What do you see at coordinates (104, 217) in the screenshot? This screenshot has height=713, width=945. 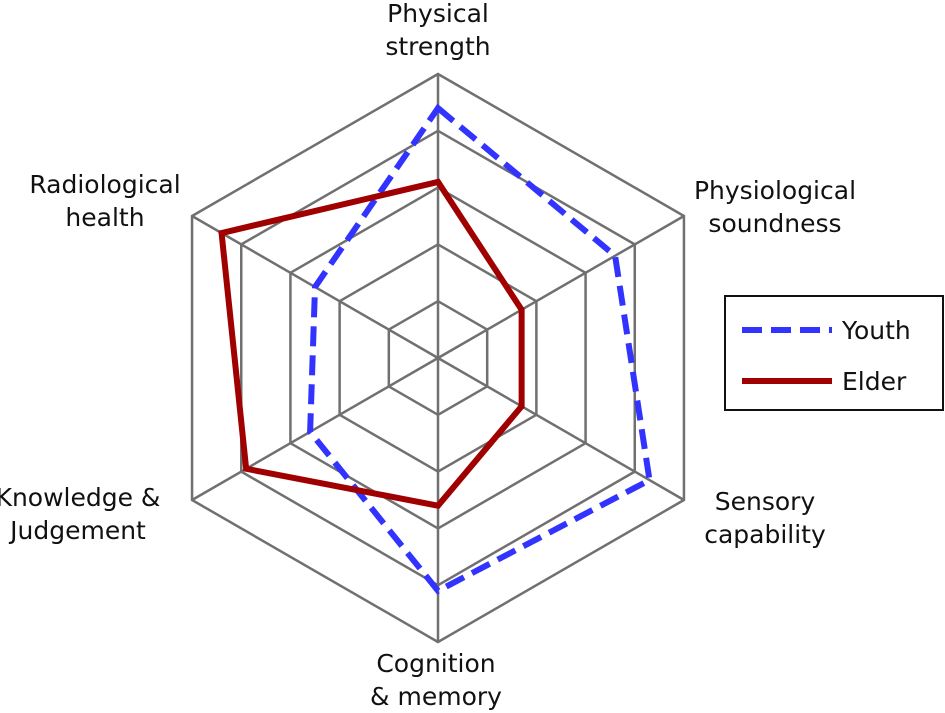 I see `axis-label: health` at bounding box center [104, 217].